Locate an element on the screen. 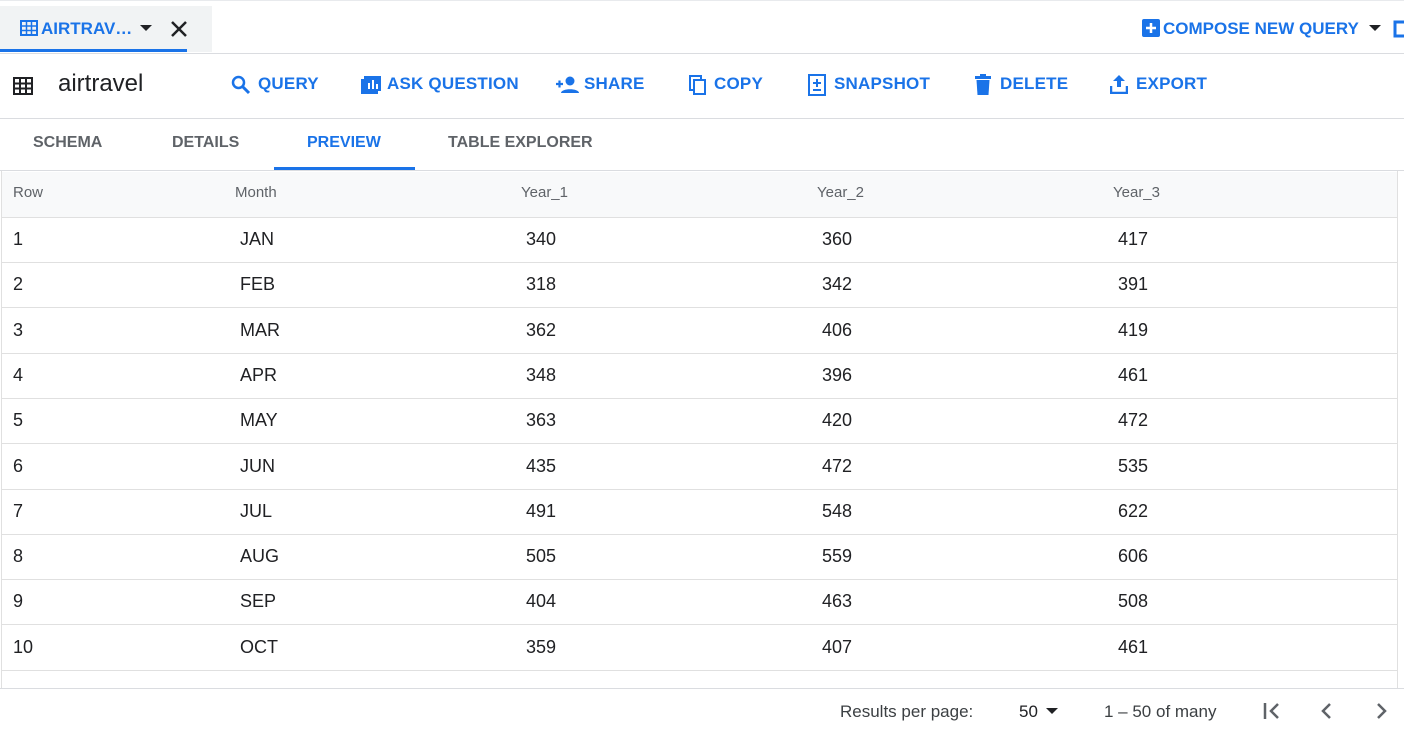 This screenshot has height=738, width=1404. page-range: 1 – 50 of many is located at coordinates (1160, 711).